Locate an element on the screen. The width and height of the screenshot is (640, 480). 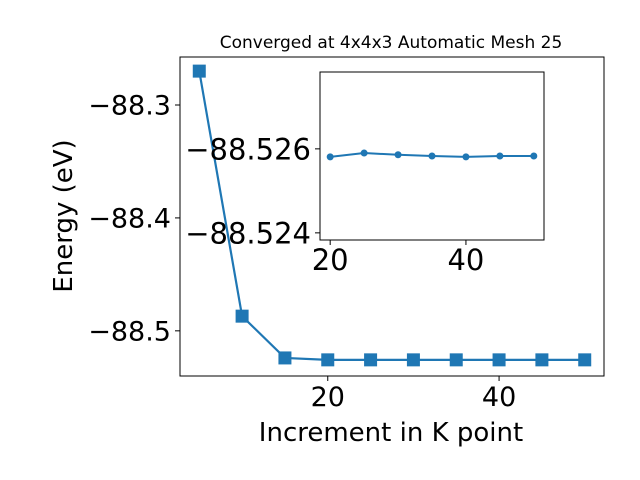
y-tick-label: −88.4 is located at coordinates (129, 219).